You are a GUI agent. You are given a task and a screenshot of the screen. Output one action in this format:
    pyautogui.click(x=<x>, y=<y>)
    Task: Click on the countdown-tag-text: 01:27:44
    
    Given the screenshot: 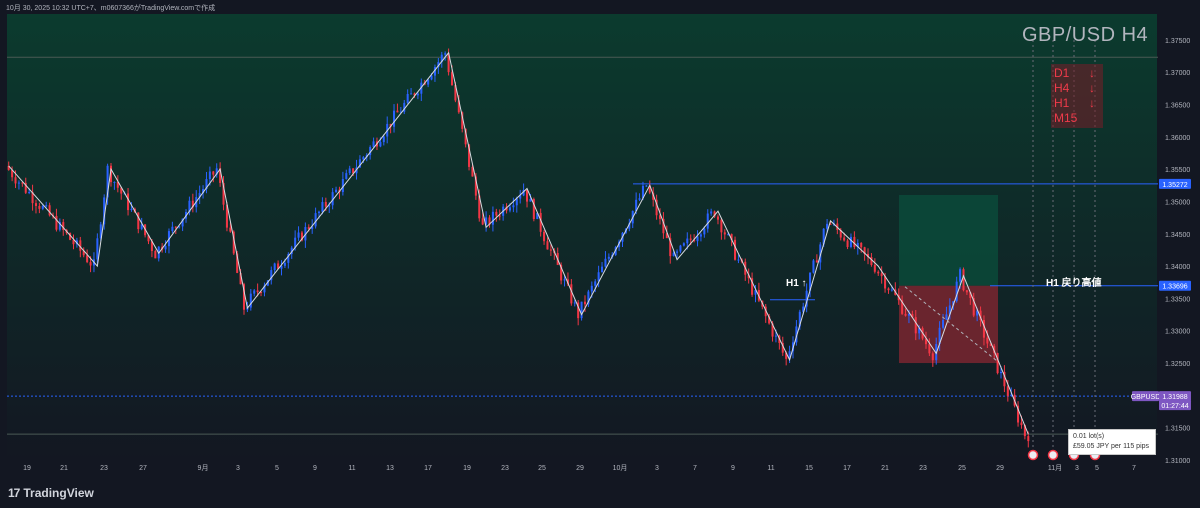 What is the action you would take?
    pyautogui.click(x=1174, y=406)
    